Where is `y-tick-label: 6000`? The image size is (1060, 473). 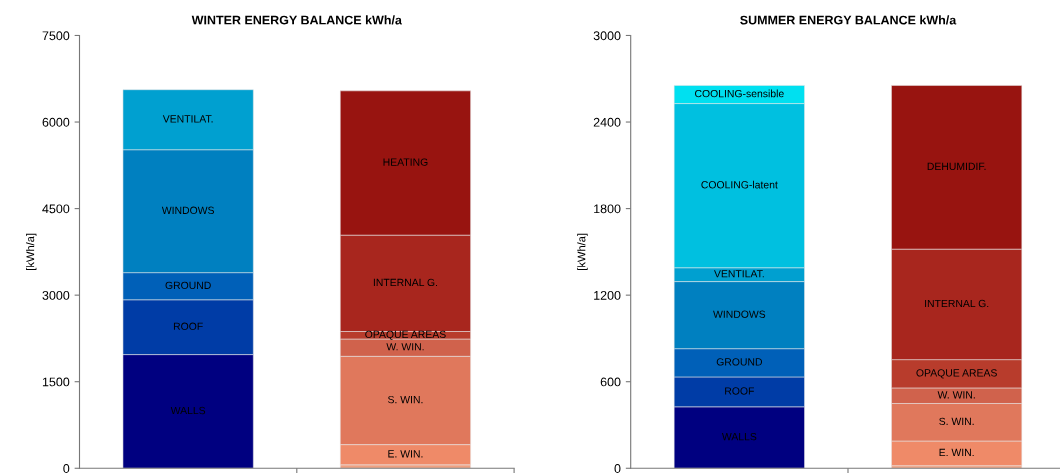
y-tick-label: 6000 is located at coordinates (56, 122).